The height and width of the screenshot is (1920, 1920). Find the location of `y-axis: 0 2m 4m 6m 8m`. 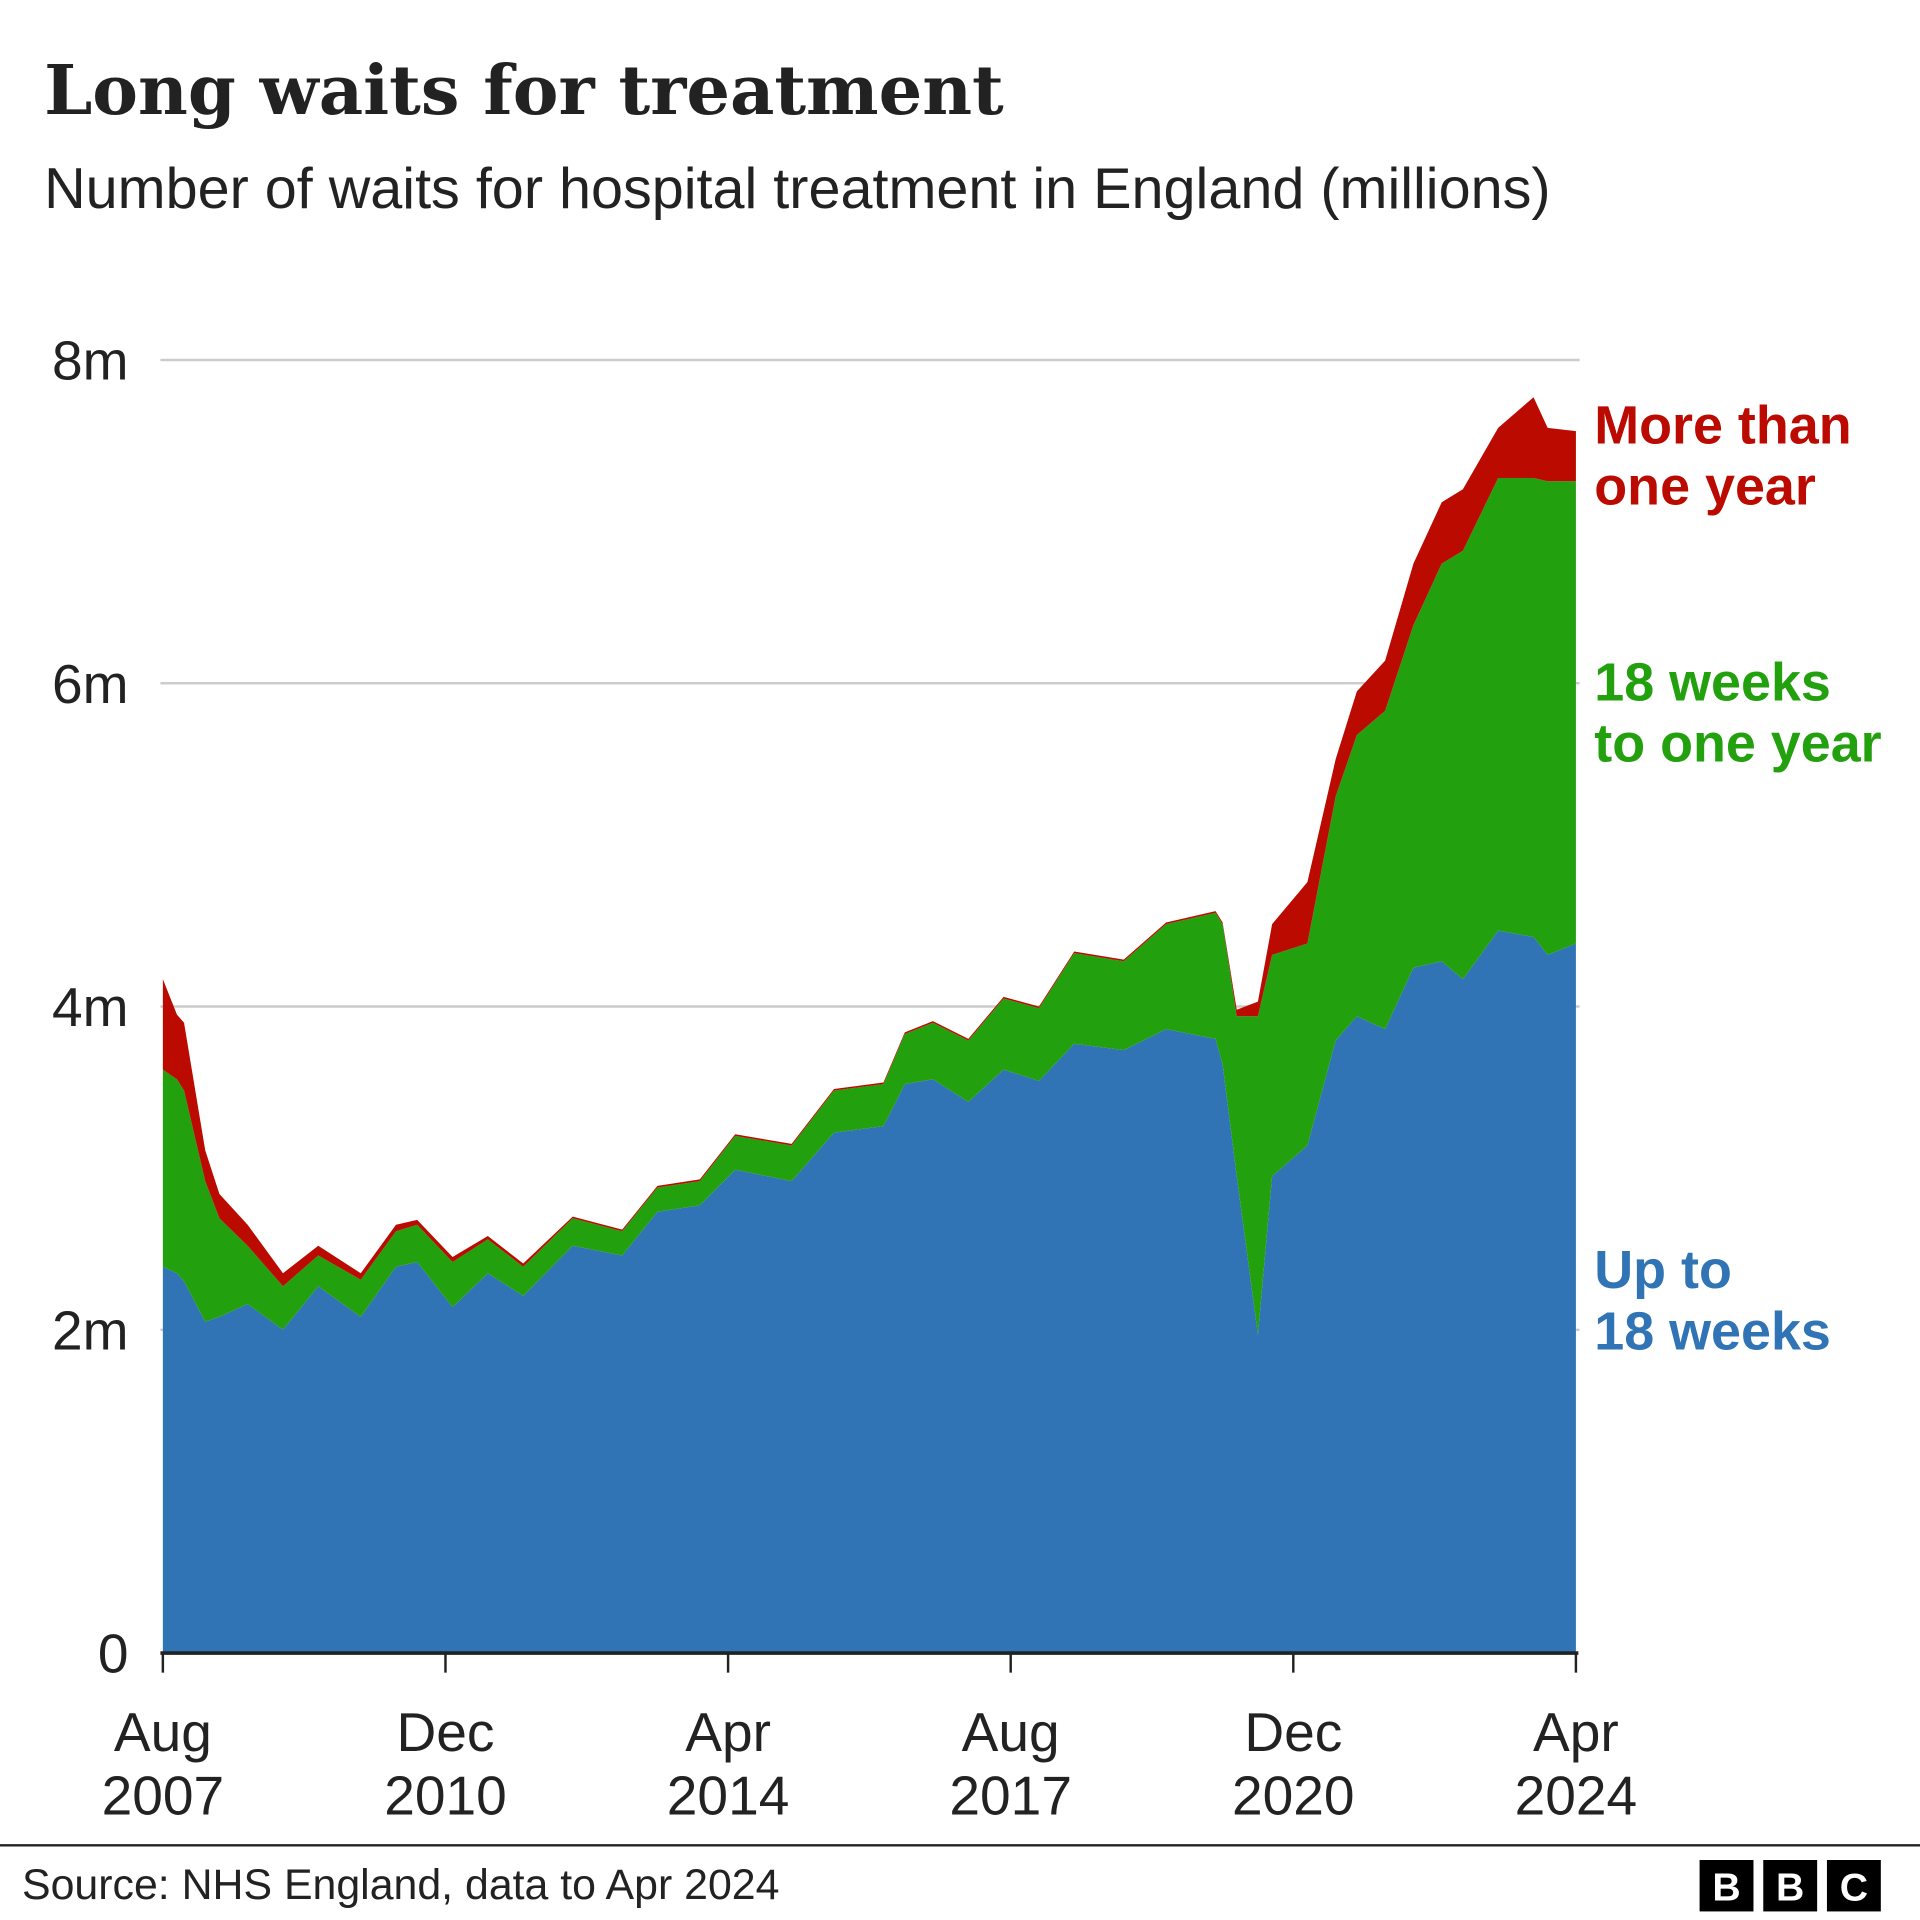

y-axis: 0 2m 4m 6m 8m is located at coordinates (90, 1007).